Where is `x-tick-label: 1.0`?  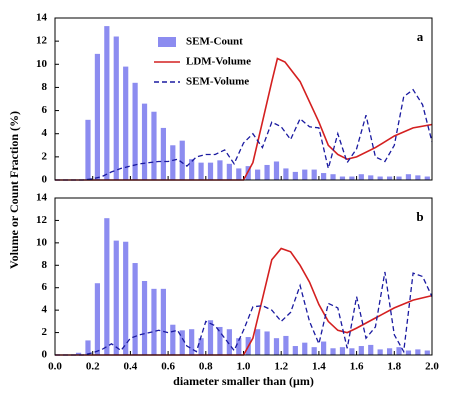
x-tick-label: 1.0 is located at coordinates (244, 367).